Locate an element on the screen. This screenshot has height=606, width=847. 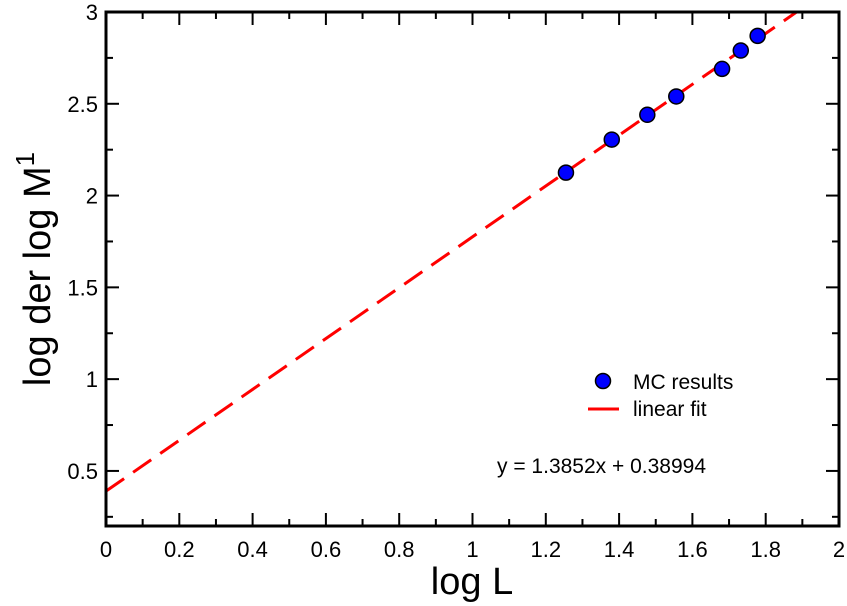
y-axis-title: log der log M1 is located at coordinates (34, 269).